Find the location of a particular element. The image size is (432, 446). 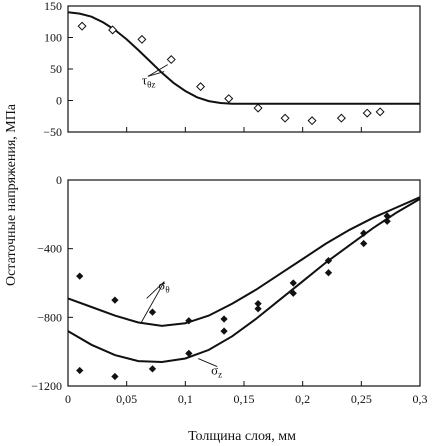

top-y-tick-label: 100 is located at coordinates (53, 38).